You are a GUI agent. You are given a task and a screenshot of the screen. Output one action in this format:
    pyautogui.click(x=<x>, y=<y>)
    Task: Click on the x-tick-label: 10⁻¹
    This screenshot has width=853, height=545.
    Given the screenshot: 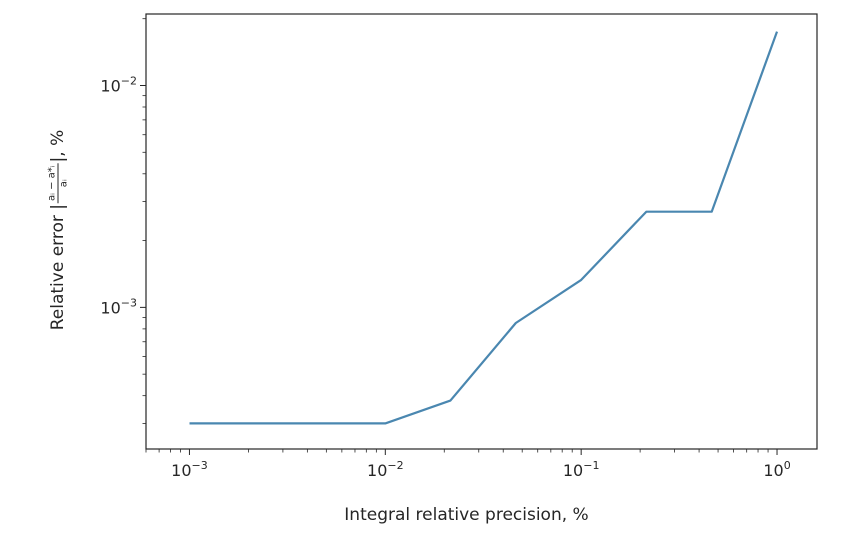 What is the action you would take?
    pyautogui.click(x=581, y=469)
    